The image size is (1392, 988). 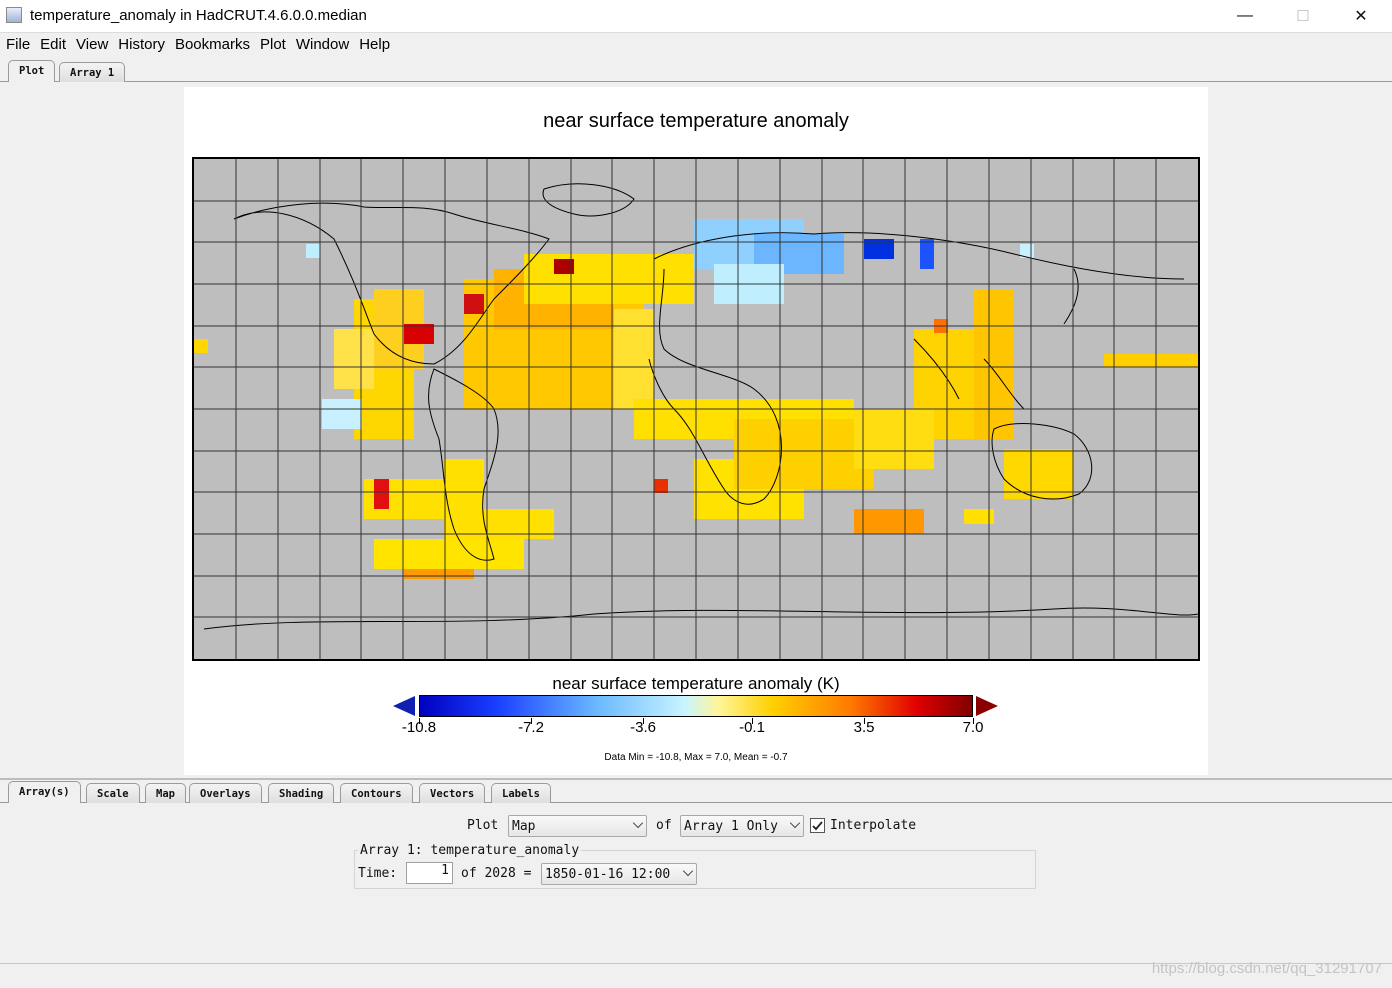 What do you see at coordinates (452, 793) in the screenshot?
I see `tab-vectors: Vectors` at bounding box center [452, 793].